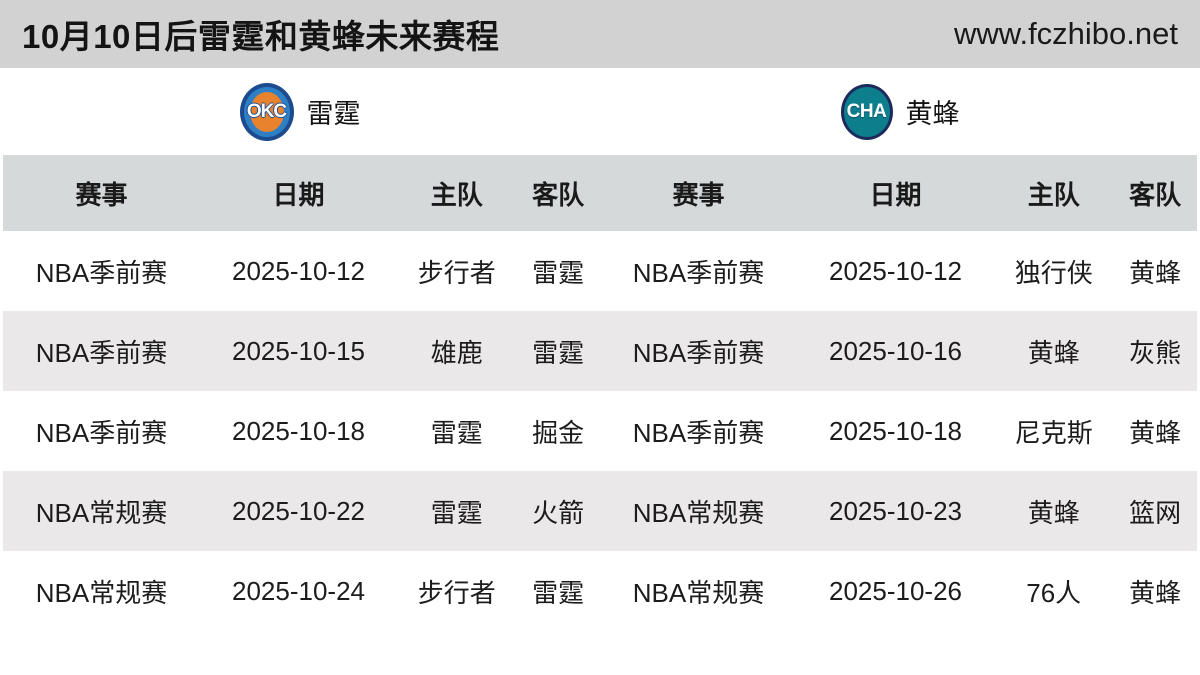 Image resolution: width=1200 pixels, height=675 pixels. I want to click on team-header-thunder: OKC 雷霆, so click(300, 111).